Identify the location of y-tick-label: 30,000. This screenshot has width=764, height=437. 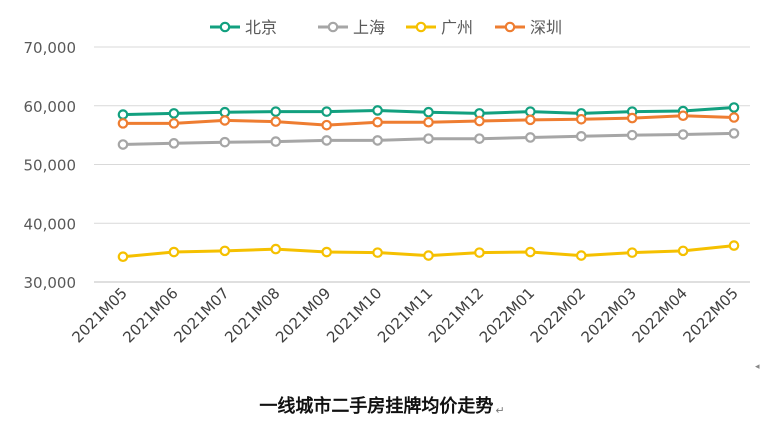
(50, 283).